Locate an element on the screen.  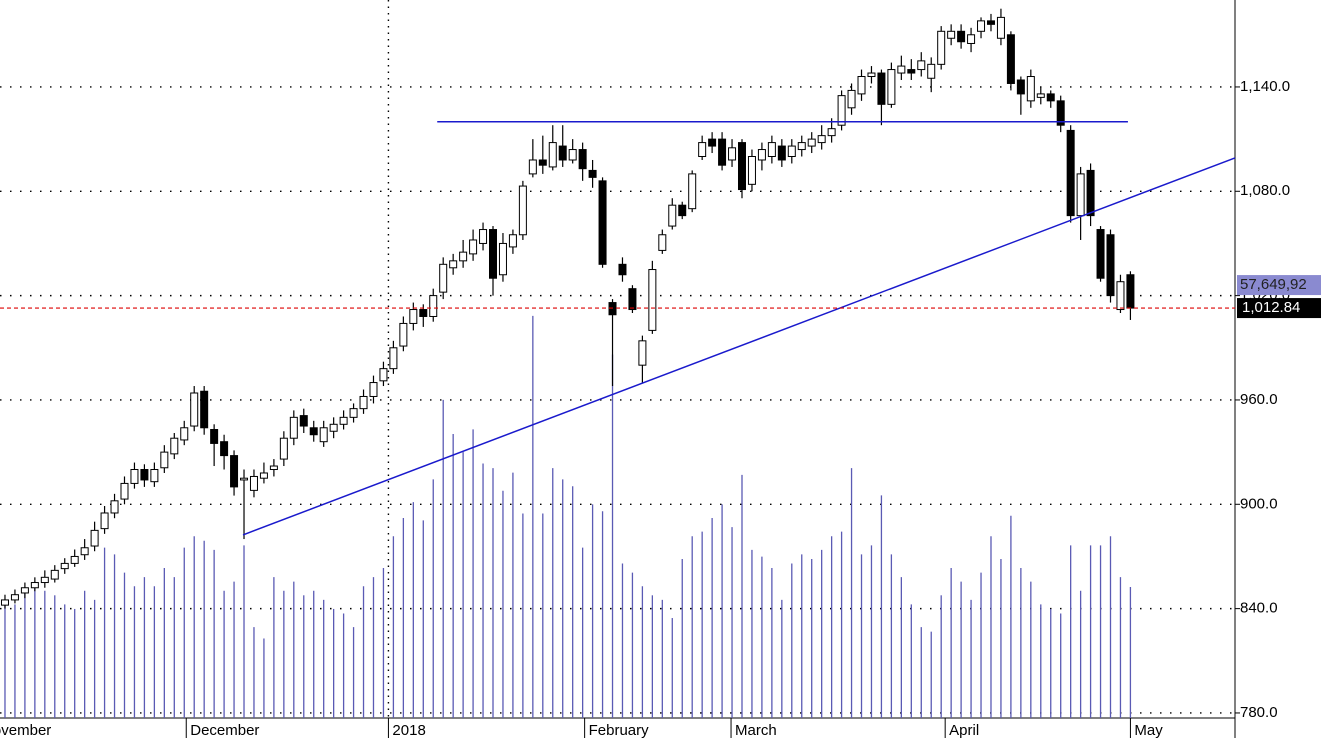
y-tick-label: 840.0 is located at coordinates (1259, 608).